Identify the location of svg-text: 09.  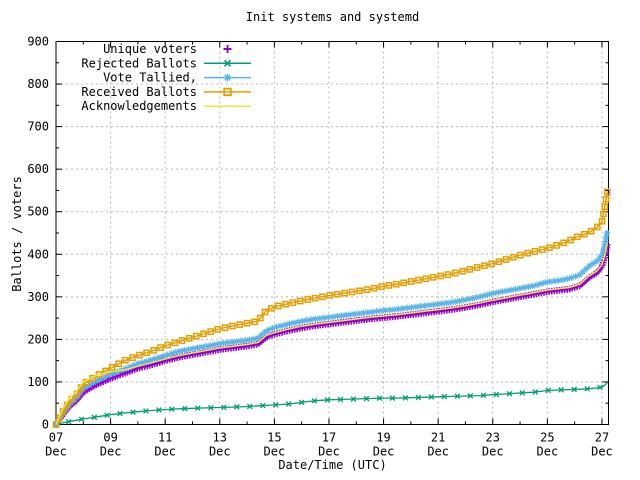
(110, 438).